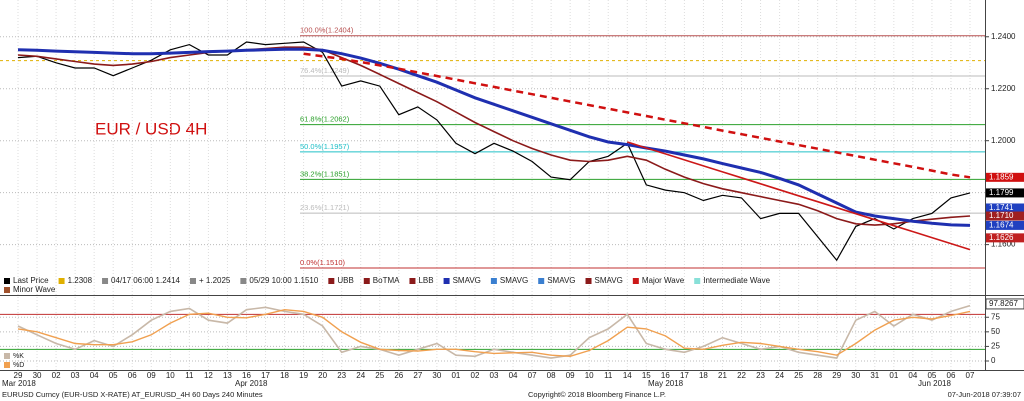  What do you see at coordinates (995, 346) in the screenshot?
I see `y-tick-label: 25` at bounding box center [995, 346].